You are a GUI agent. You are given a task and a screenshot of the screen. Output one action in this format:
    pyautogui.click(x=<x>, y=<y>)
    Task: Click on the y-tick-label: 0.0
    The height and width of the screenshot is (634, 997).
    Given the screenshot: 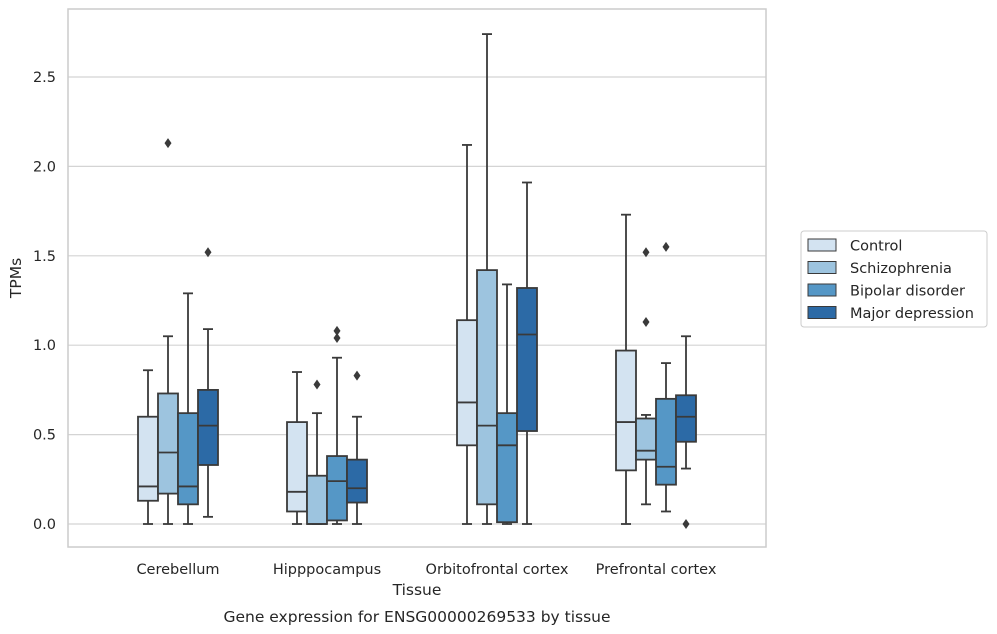 What is the action you would take?
    pyautogui.click(x=44, y=525)
    